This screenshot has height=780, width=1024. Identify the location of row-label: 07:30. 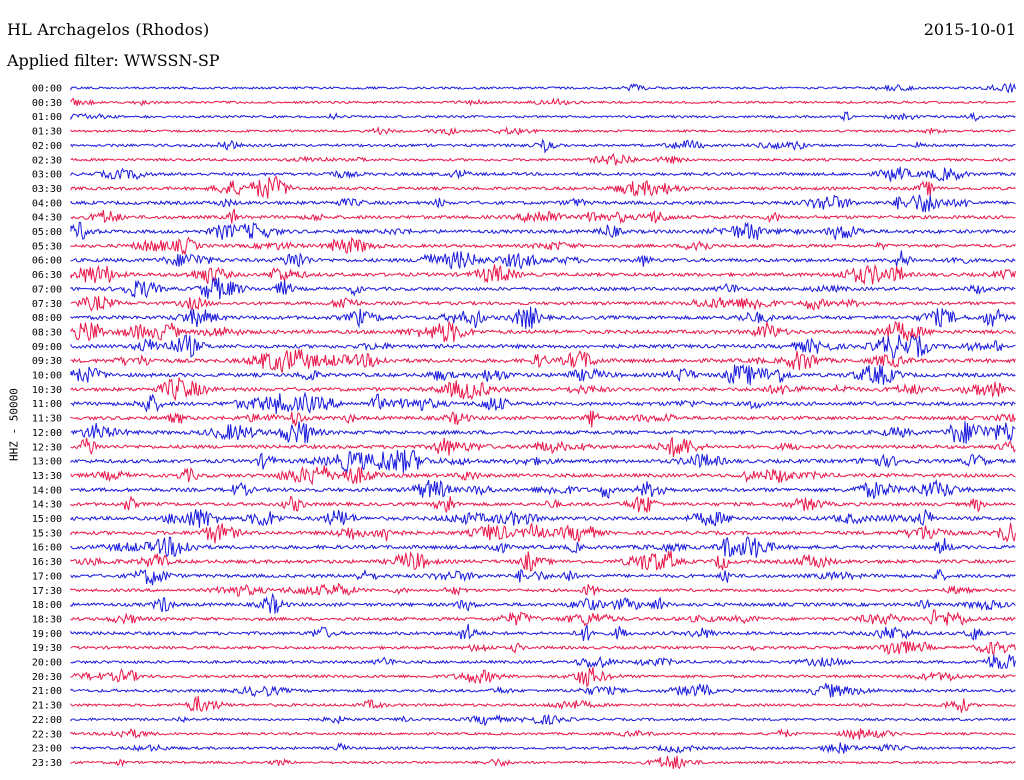
(47, 304).